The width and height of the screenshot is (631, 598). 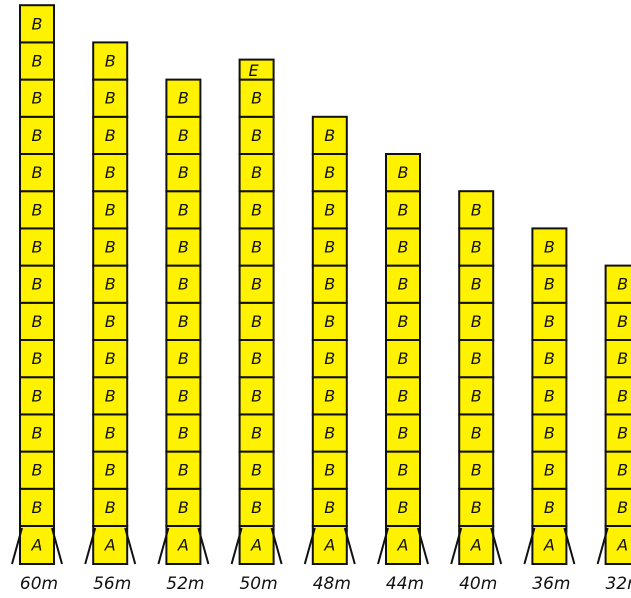 I want to click on mast-height-label: 36m, so click(x=551, y=584).